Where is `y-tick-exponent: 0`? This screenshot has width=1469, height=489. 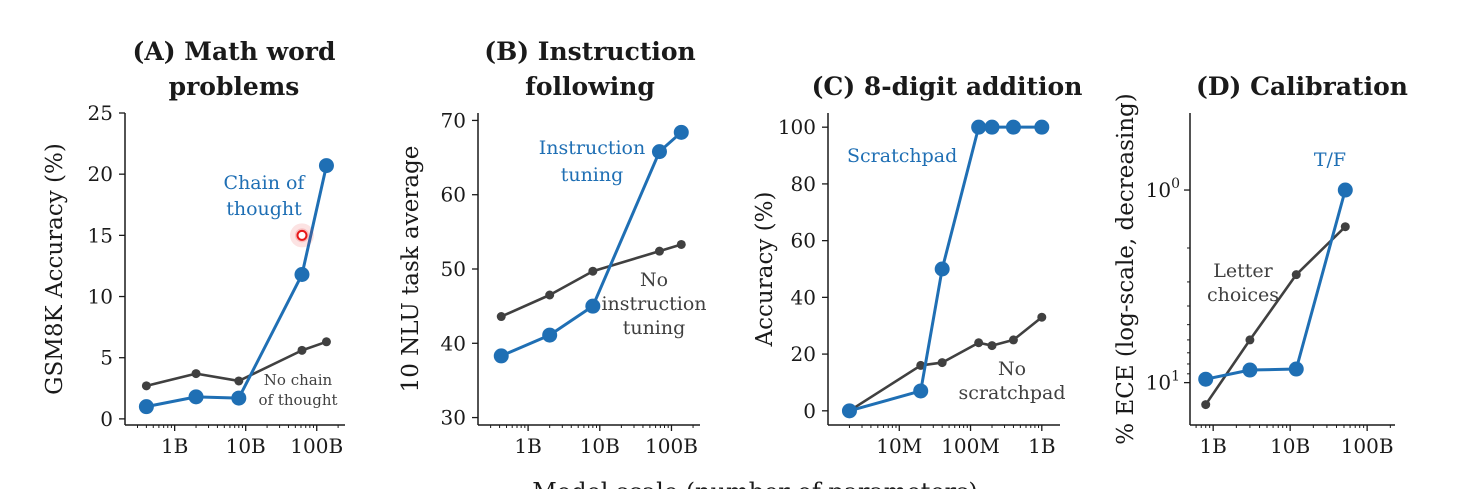
y-tick-exponent: 0 is located at coordinates (1175, 184).